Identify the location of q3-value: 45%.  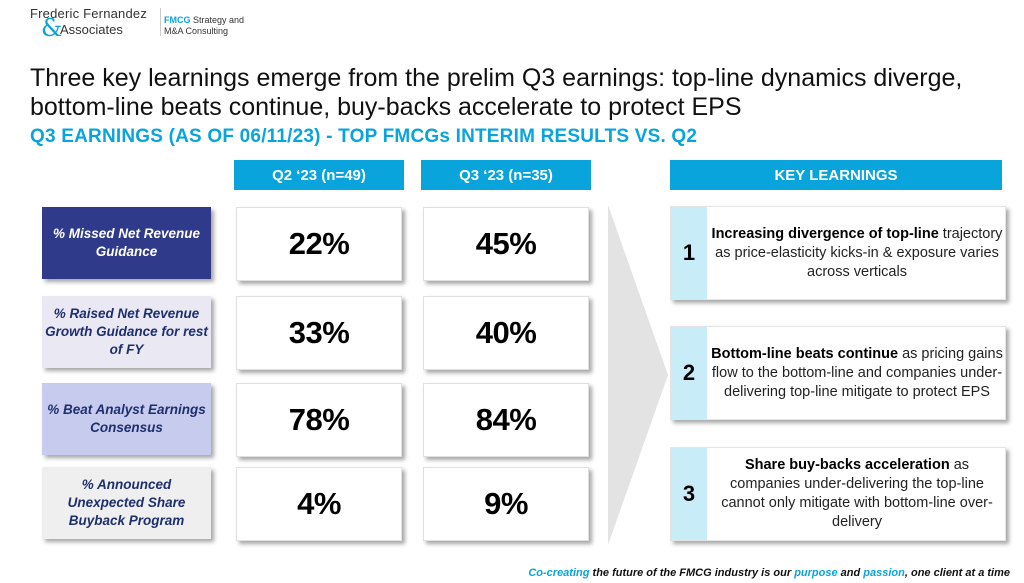
(506, 244).